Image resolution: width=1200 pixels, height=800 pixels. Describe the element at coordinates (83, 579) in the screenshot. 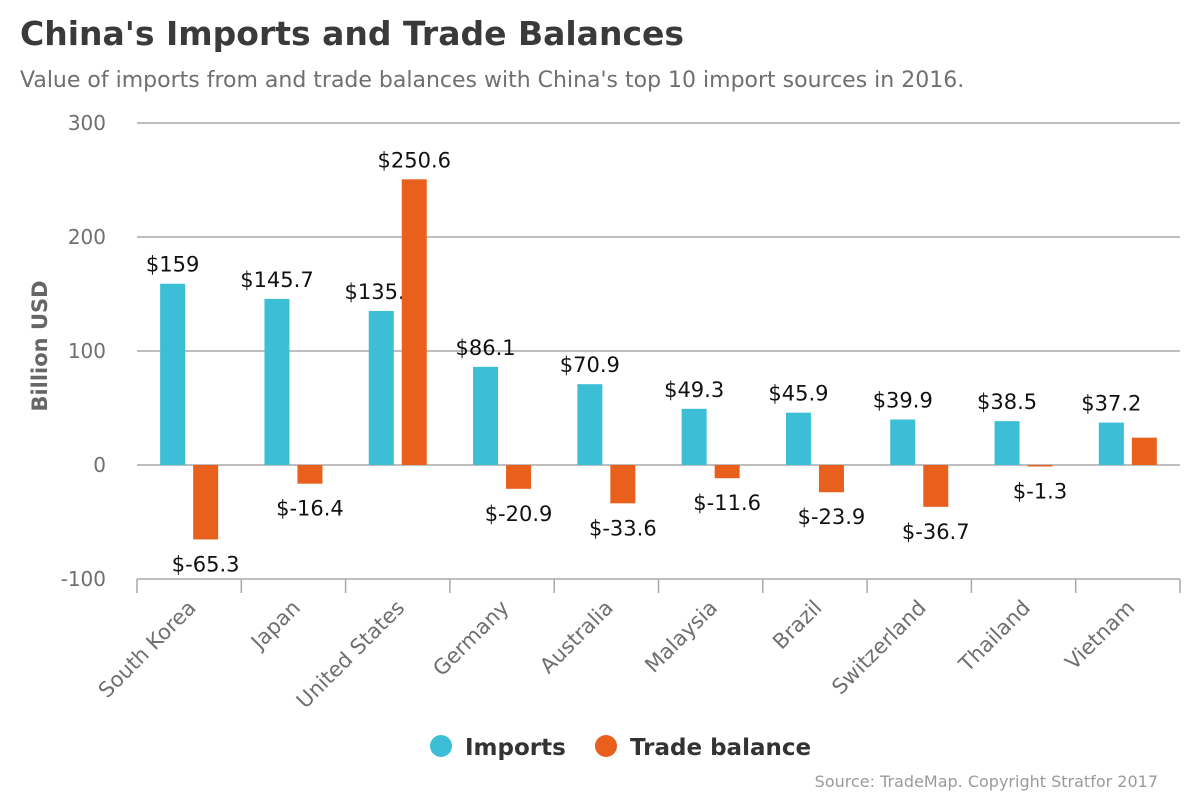

I see `y-tick-label: -100` at that location.